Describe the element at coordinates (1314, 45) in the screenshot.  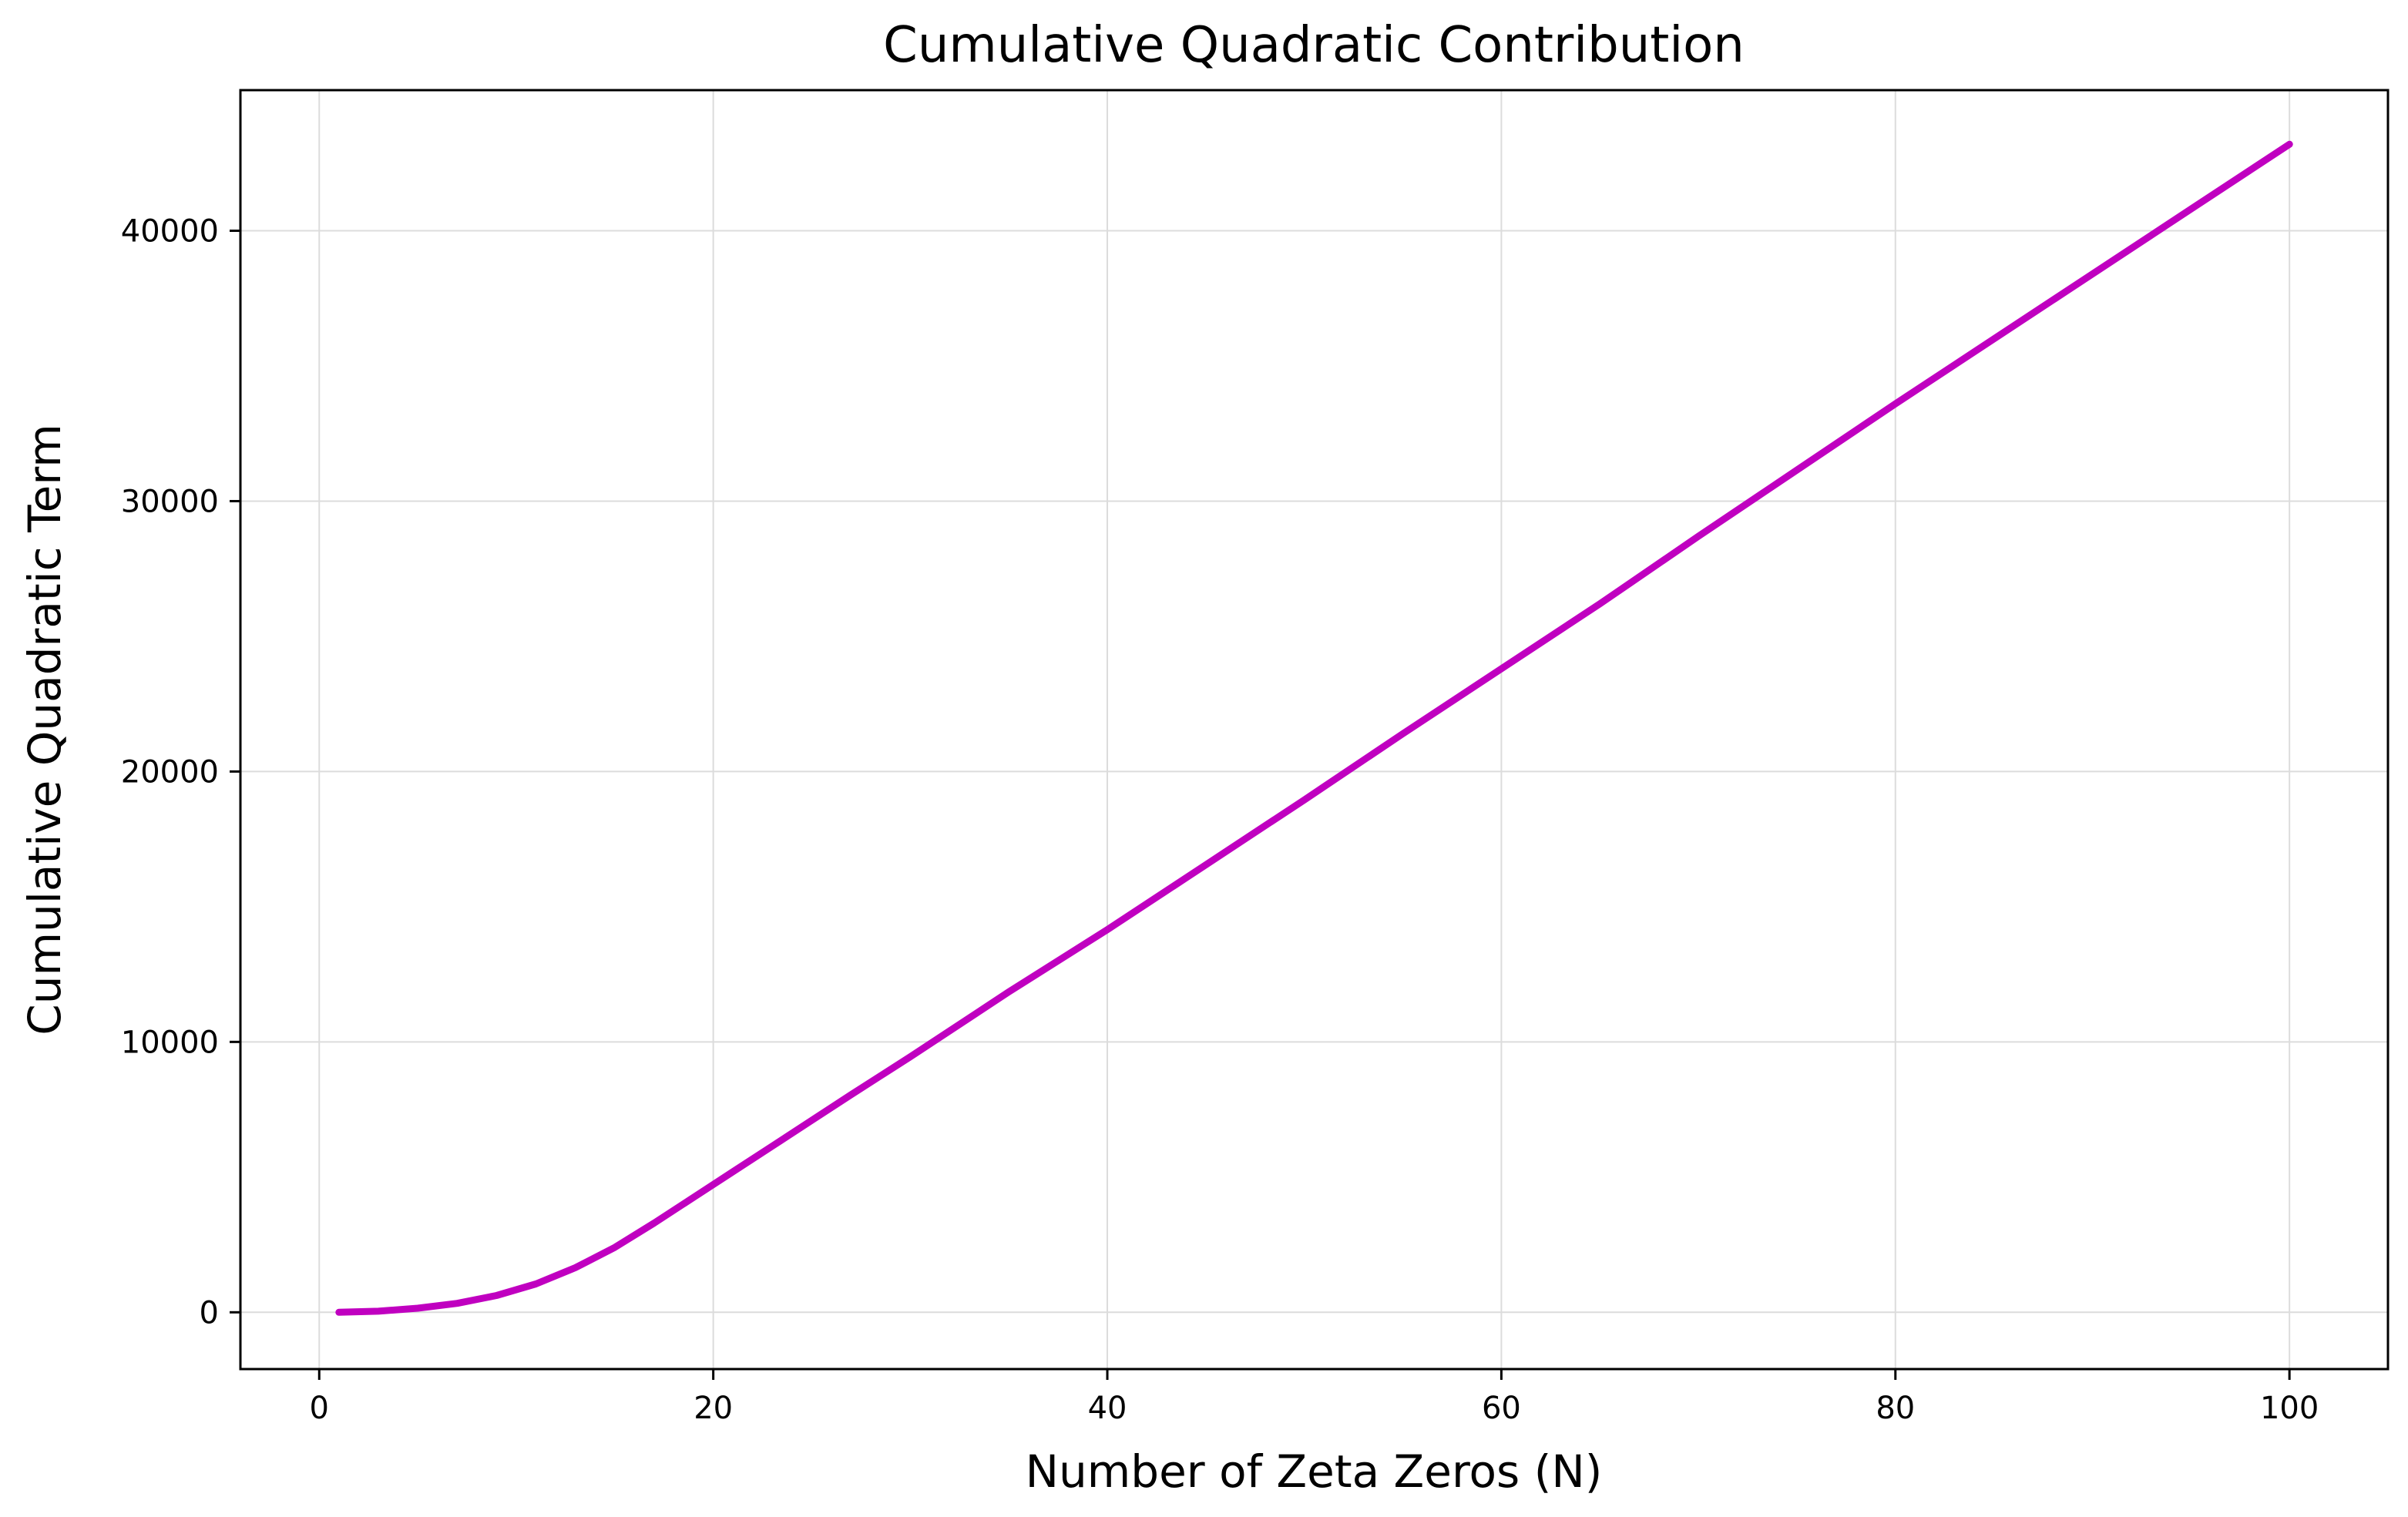
I see `chart-title: Cumulative Quadratic Contribution` at that location.